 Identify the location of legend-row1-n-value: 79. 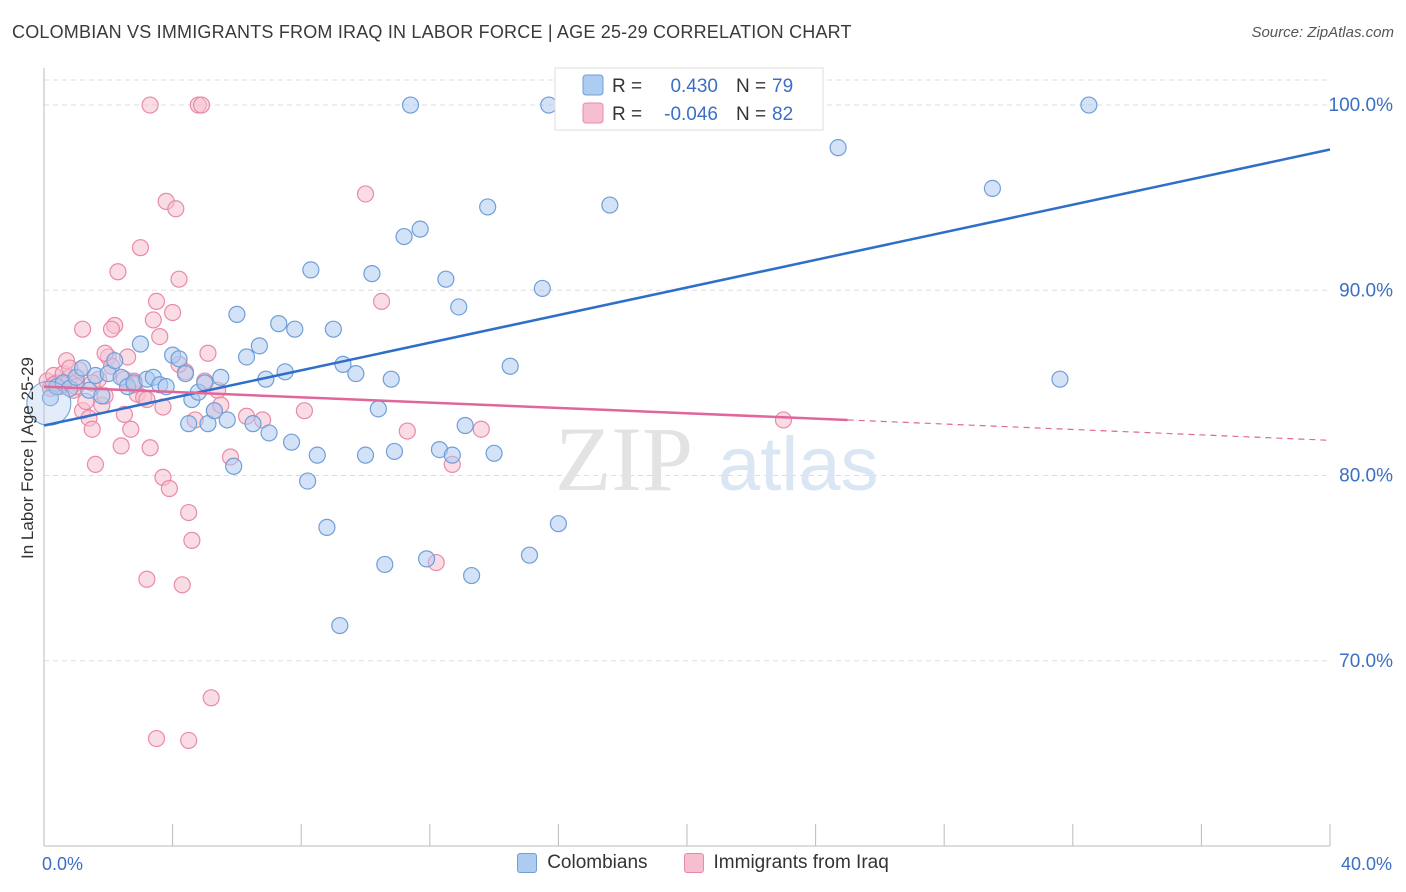
(782, 86).